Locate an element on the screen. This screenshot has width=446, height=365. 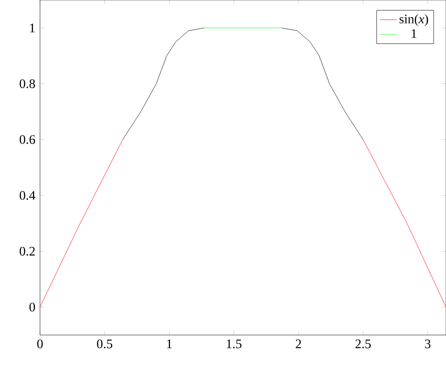
x-tick-label: 0 is located at coordinates (40, 344).